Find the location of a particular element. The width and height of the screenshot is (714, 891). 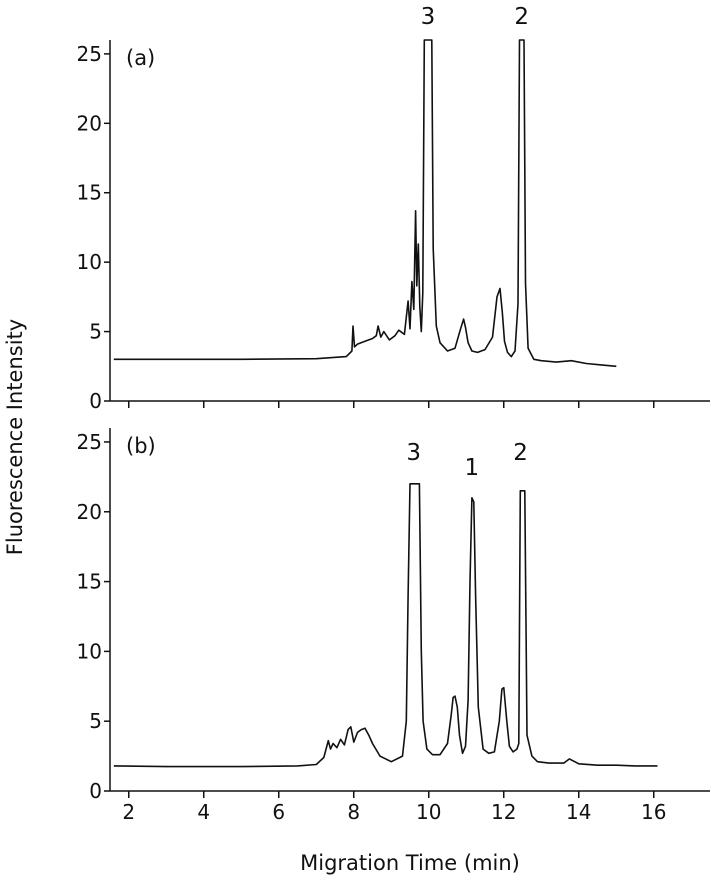

y-axis-title: Fluorescence Intensity is located at coordinates (15, 437).